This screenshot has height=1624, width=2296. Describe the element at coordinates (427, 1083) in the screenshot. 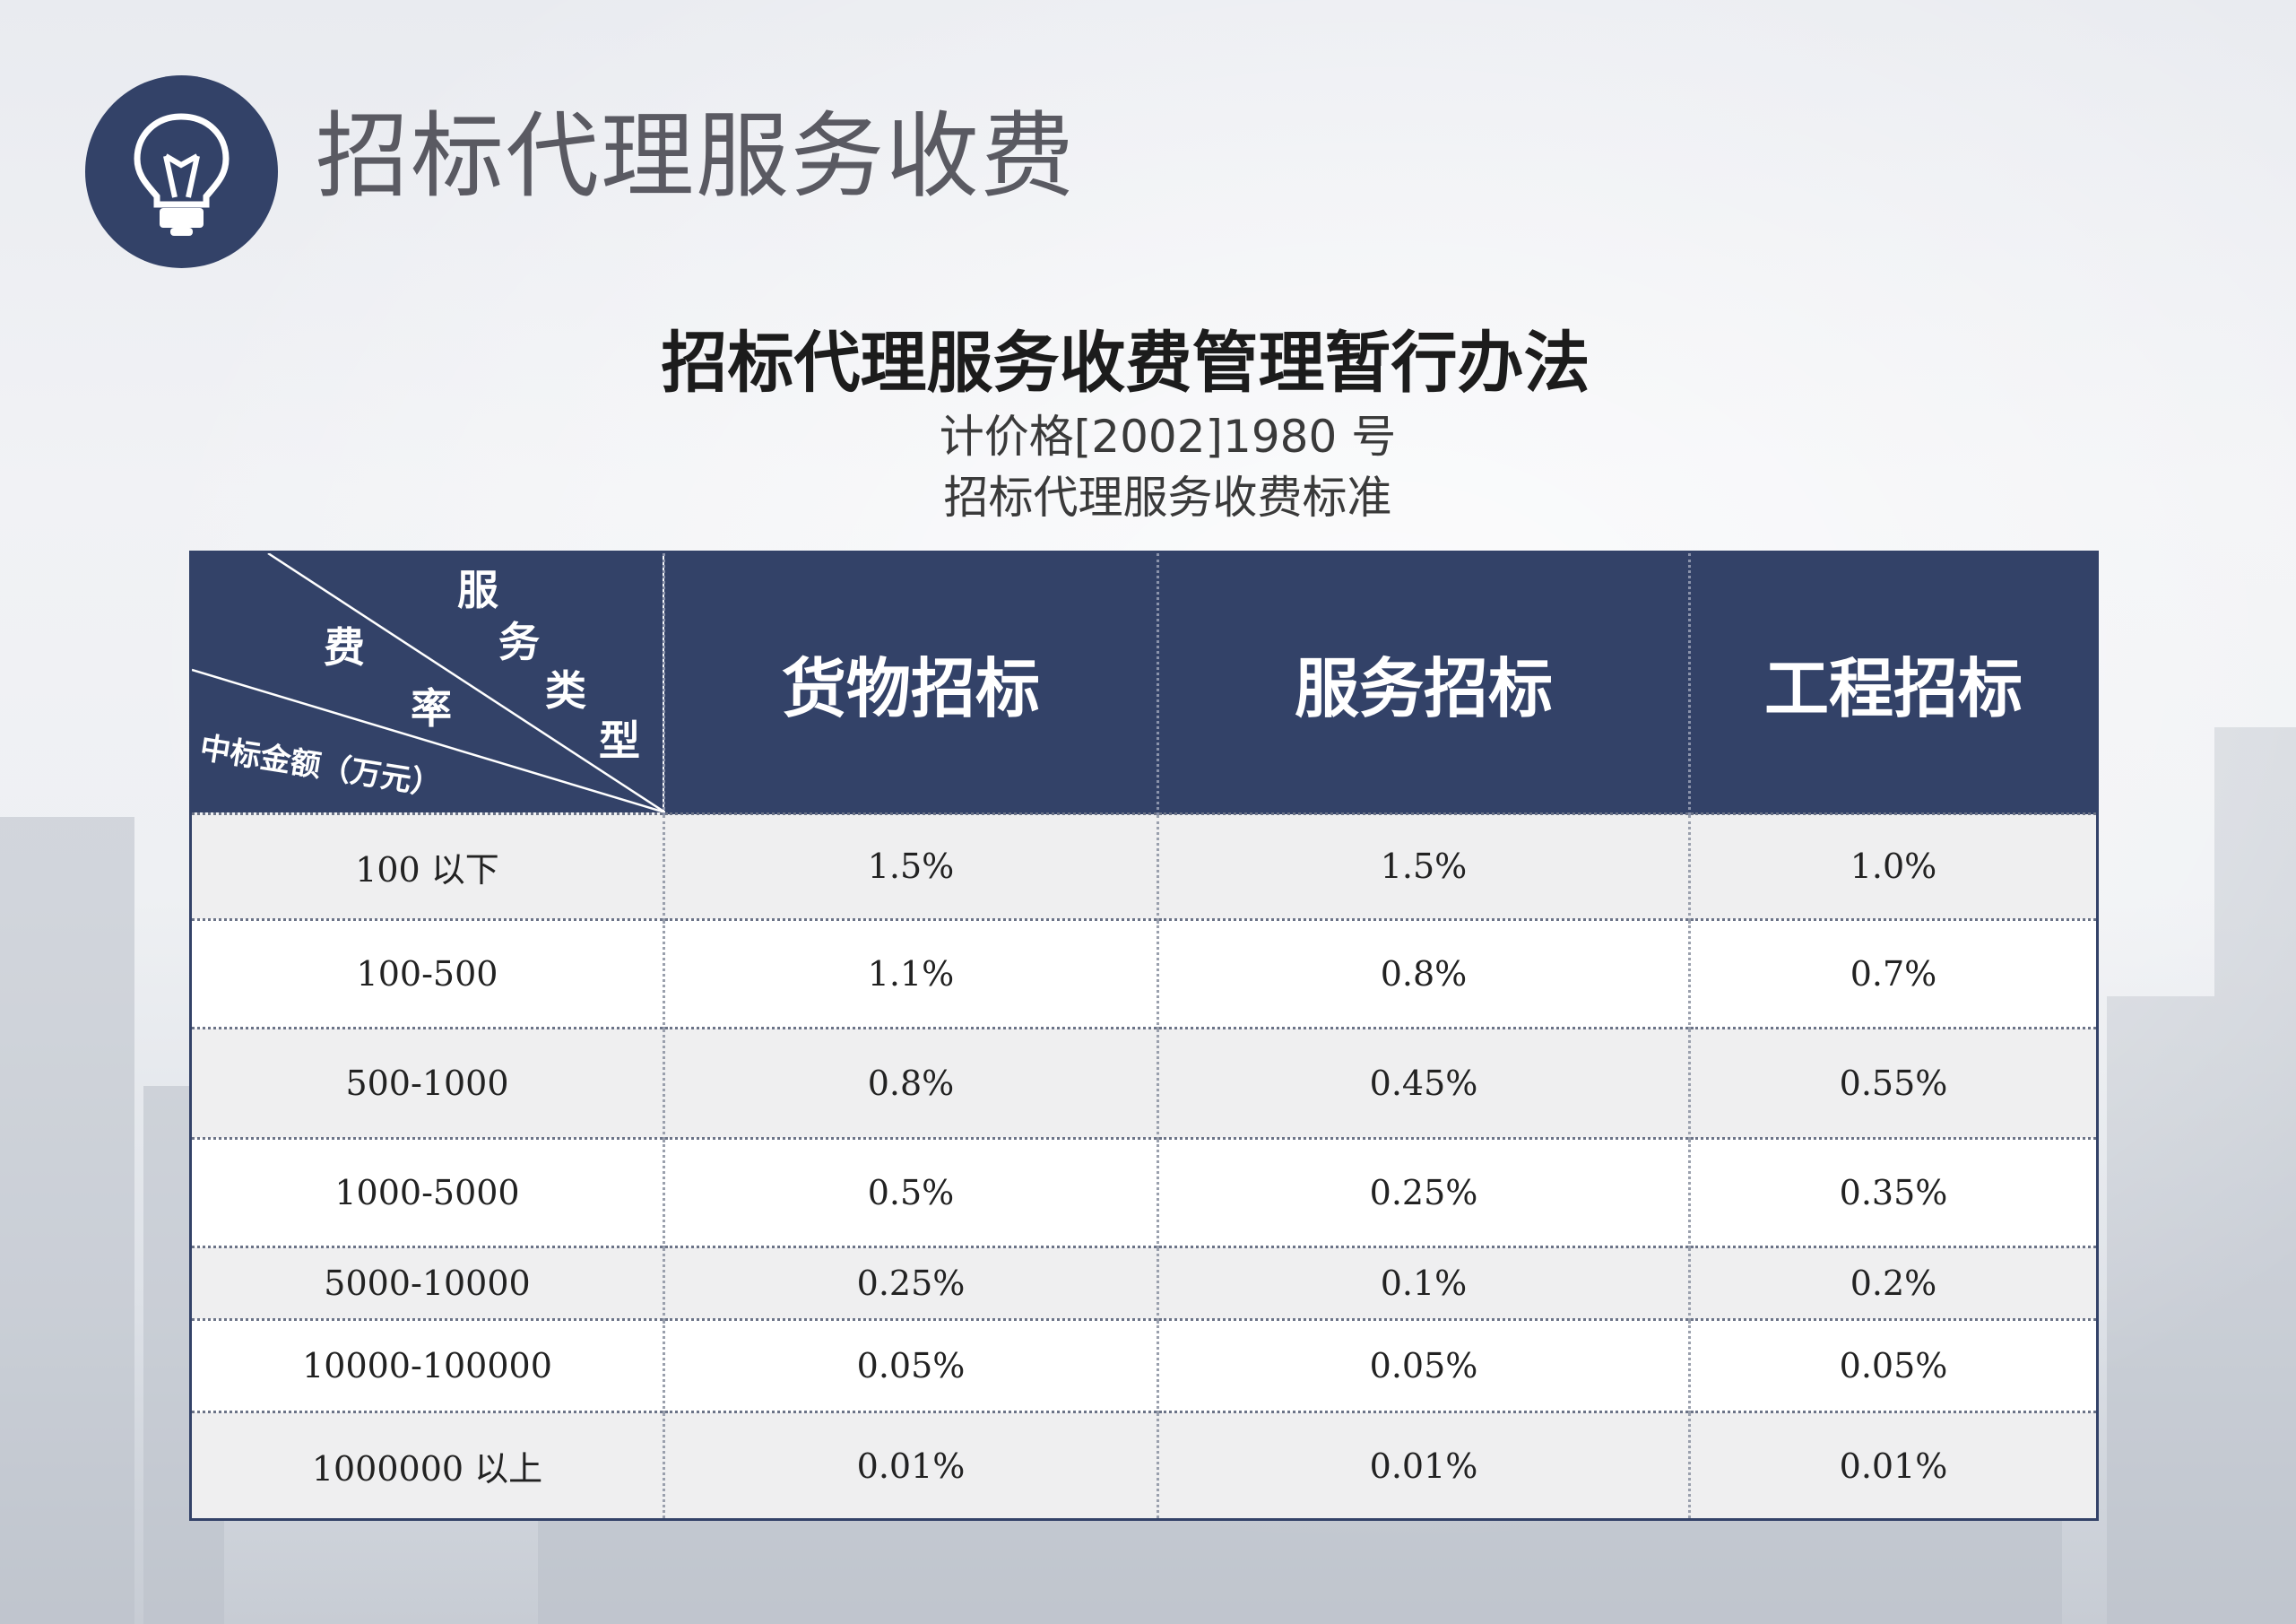

I see `amount-cell: 500-1000` at that location.